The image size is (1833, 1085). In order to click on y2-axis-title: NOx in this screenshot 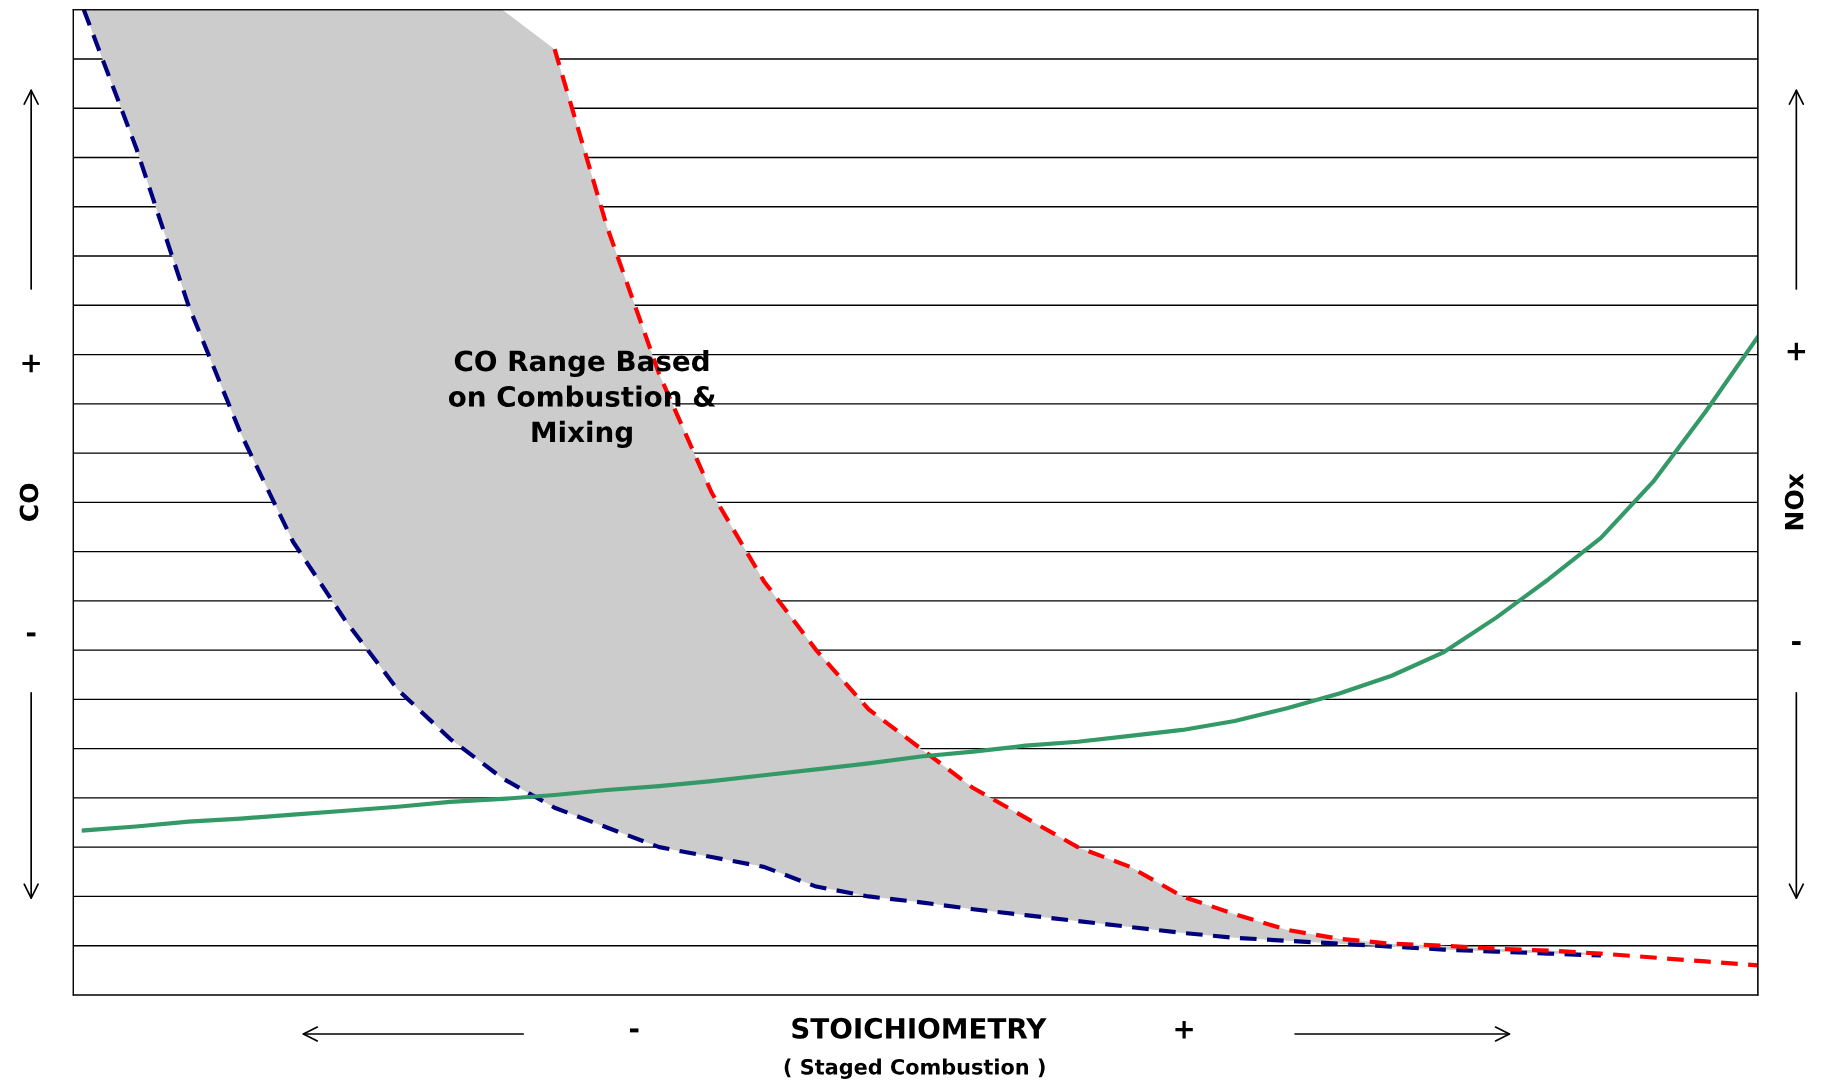, I will do `click(1794, 501)`.